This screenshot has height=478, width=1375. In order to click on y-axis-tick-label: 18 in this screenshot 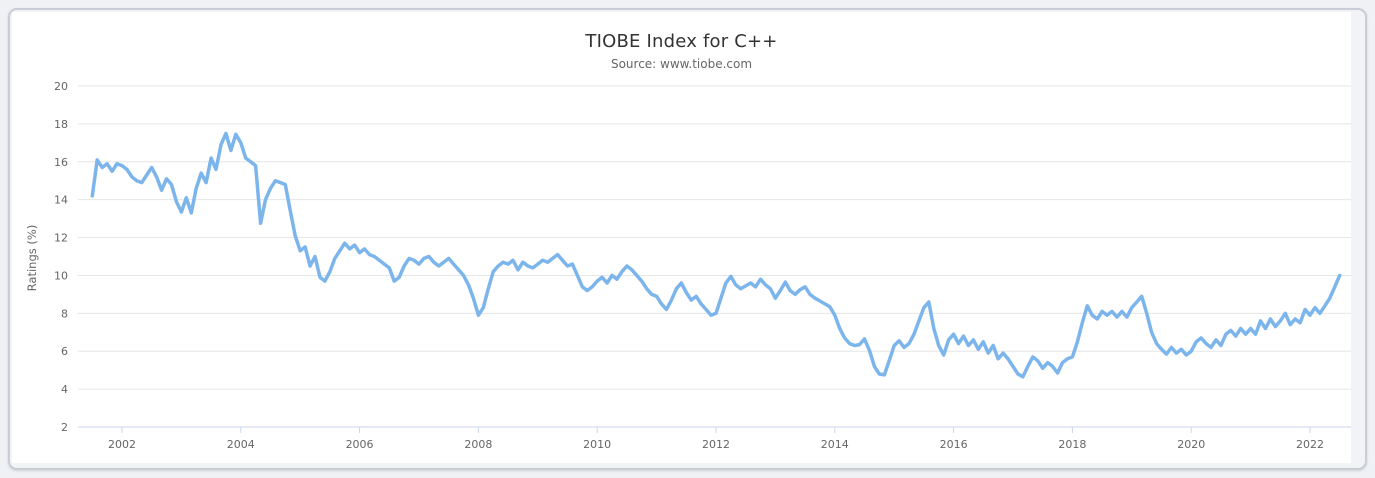, I will do `click(61, 124)`.